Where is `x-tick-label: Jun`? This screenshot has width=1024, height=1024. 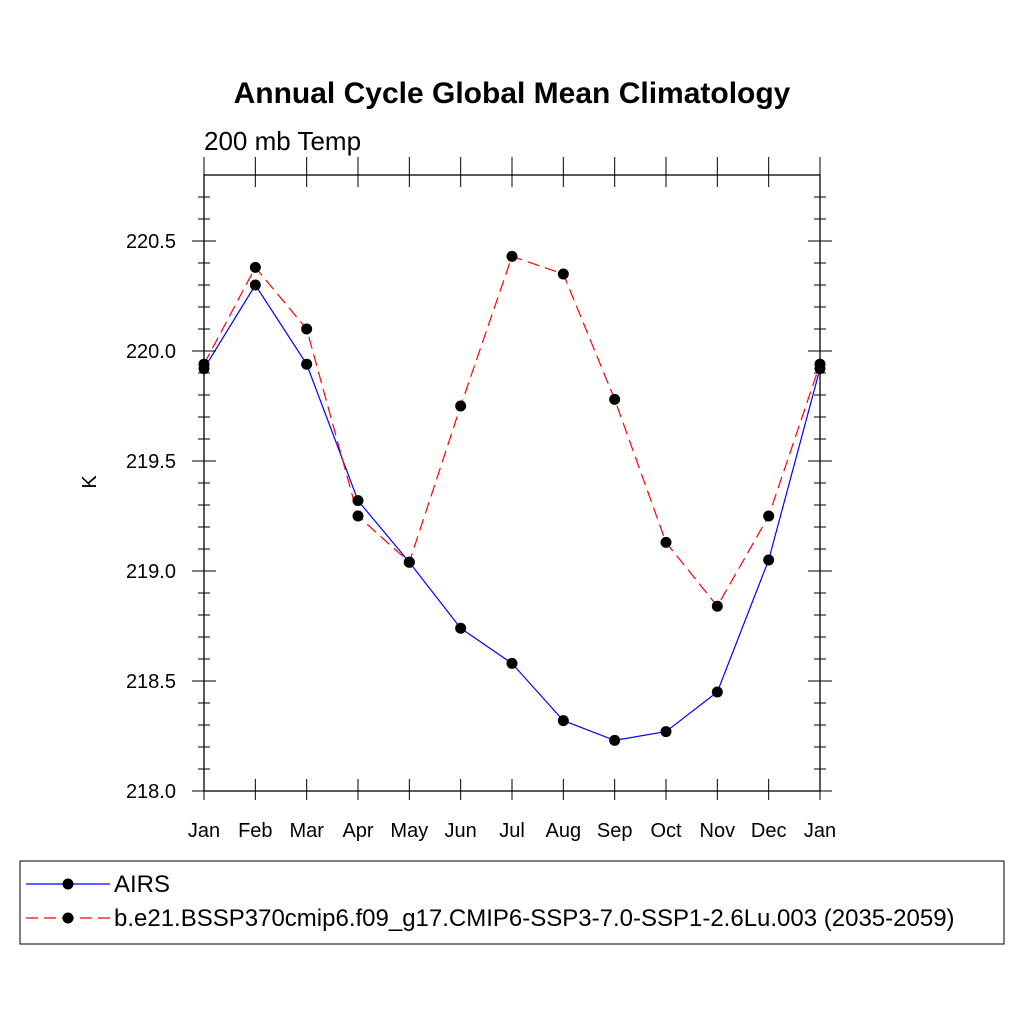 x-tick-label: Jun is located at coordinates (461, 831).